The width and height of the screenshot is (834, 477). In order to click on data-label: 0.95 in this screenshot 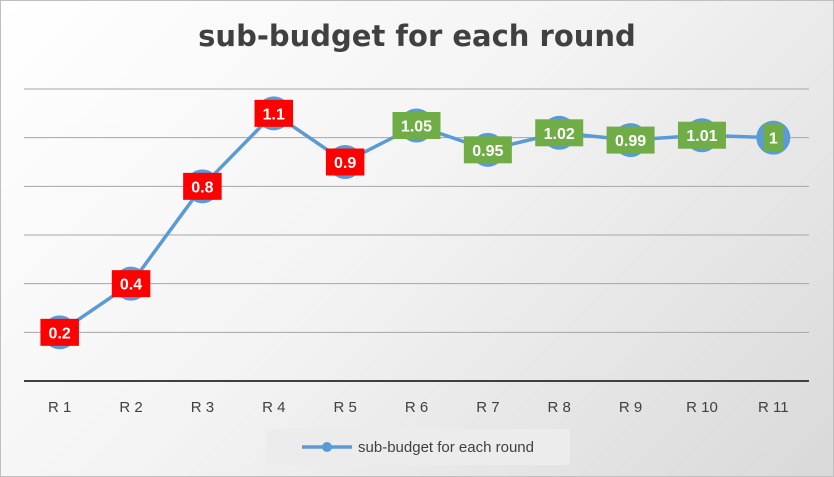, I will do `click(487, 151)`.